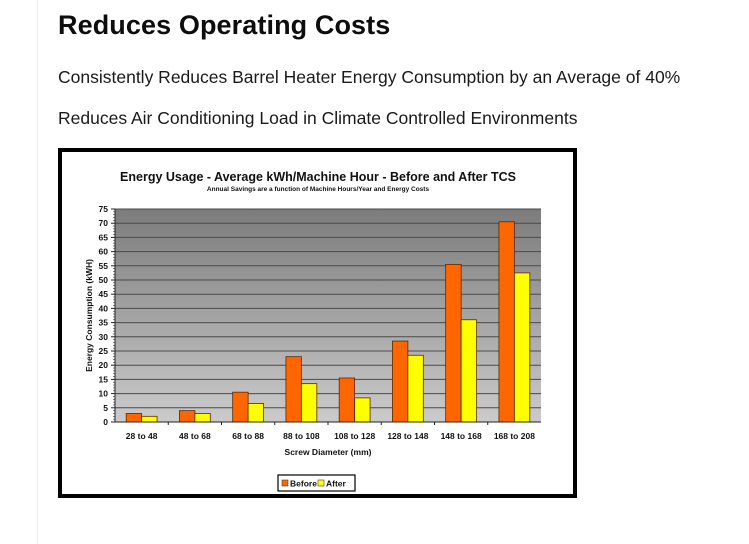 The width and height of the screenshot is (749, 544). Describe the element at coordinates (224, 25) in the screenshot. I see `section-heading: Reduces Operating Costs` at that location.